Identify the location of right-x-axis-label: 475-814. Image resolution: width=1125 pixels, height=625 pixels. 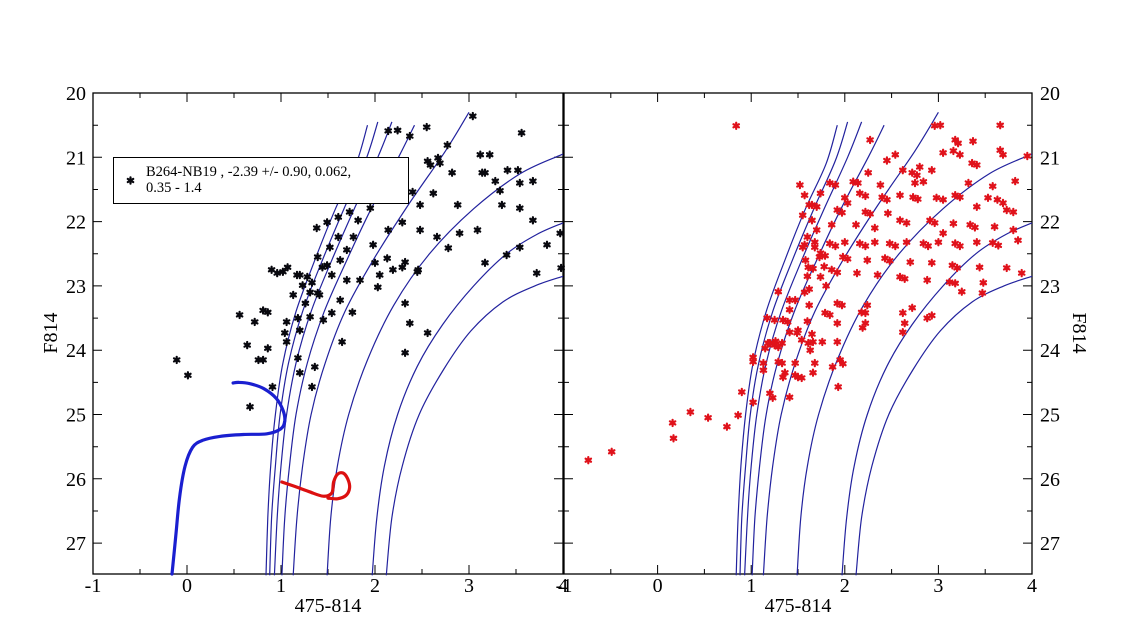
(798, 606).